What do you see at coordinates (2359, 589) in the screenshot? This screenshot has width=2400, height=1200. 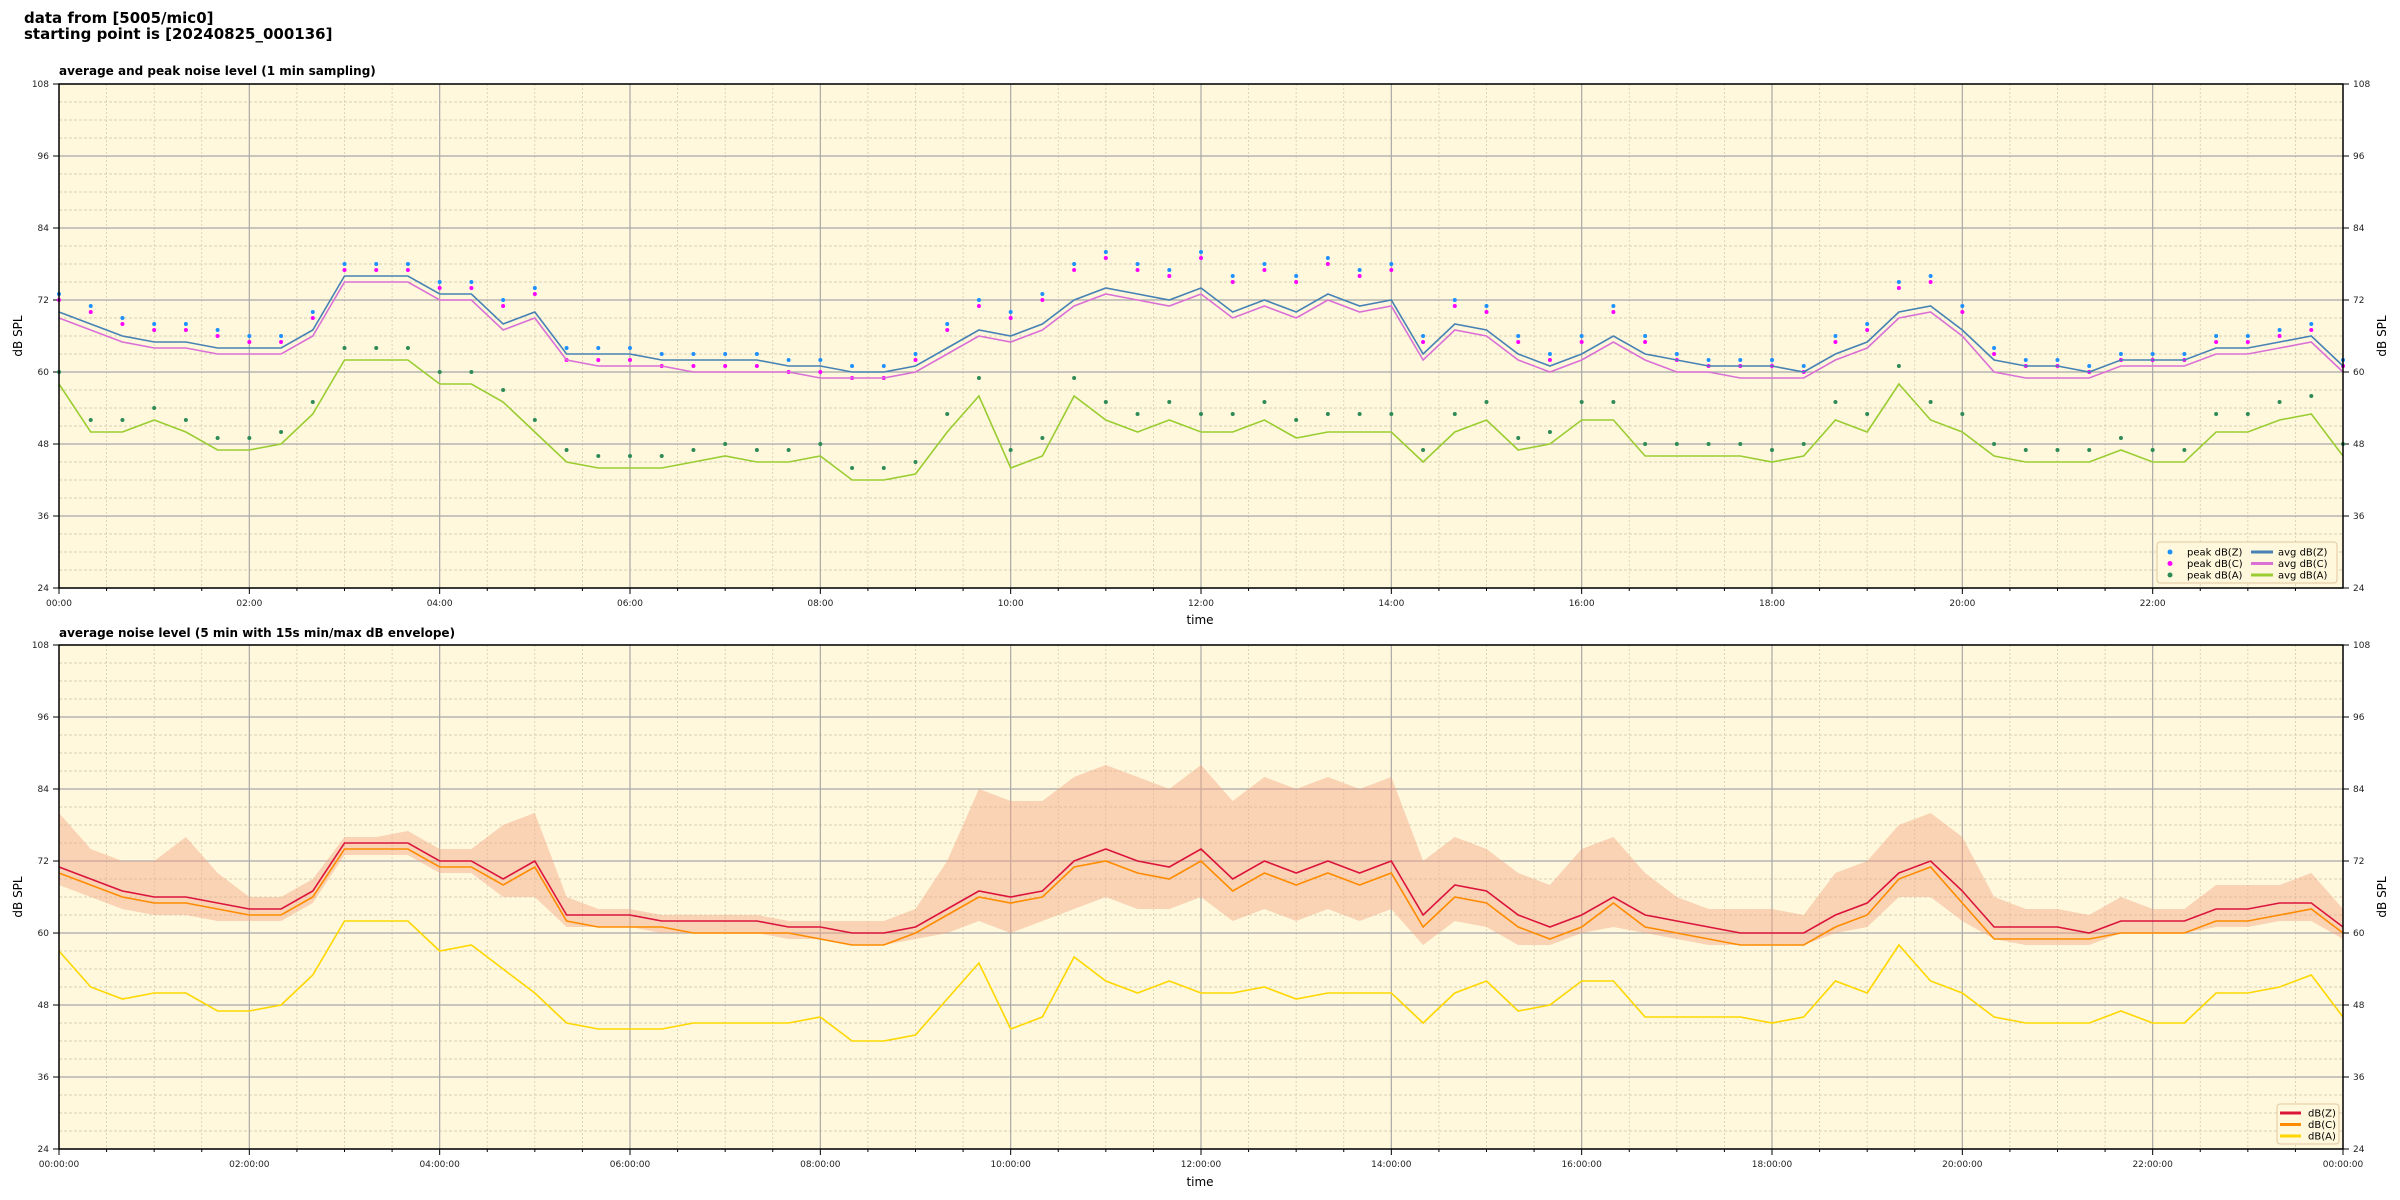 I see `y-tick-label-right: 24` at bounding box center [2359, 589].